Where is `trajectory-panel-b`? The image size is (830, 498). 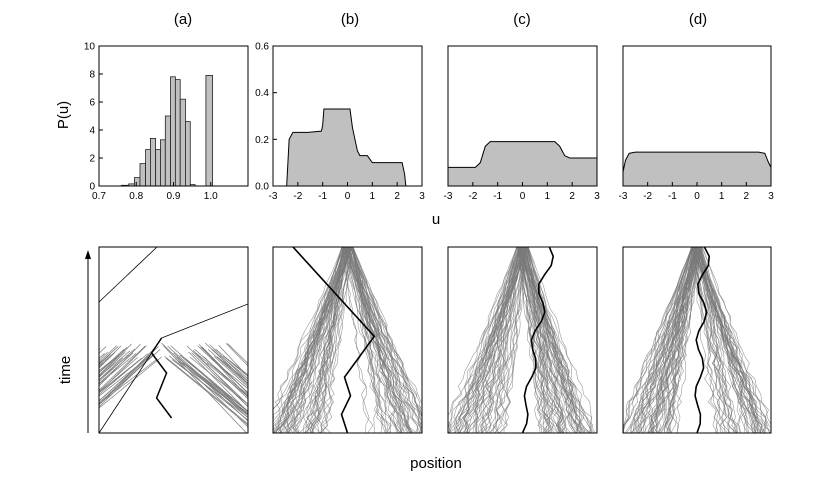 trajectory-panel-b is located at coordinates (347, 340).